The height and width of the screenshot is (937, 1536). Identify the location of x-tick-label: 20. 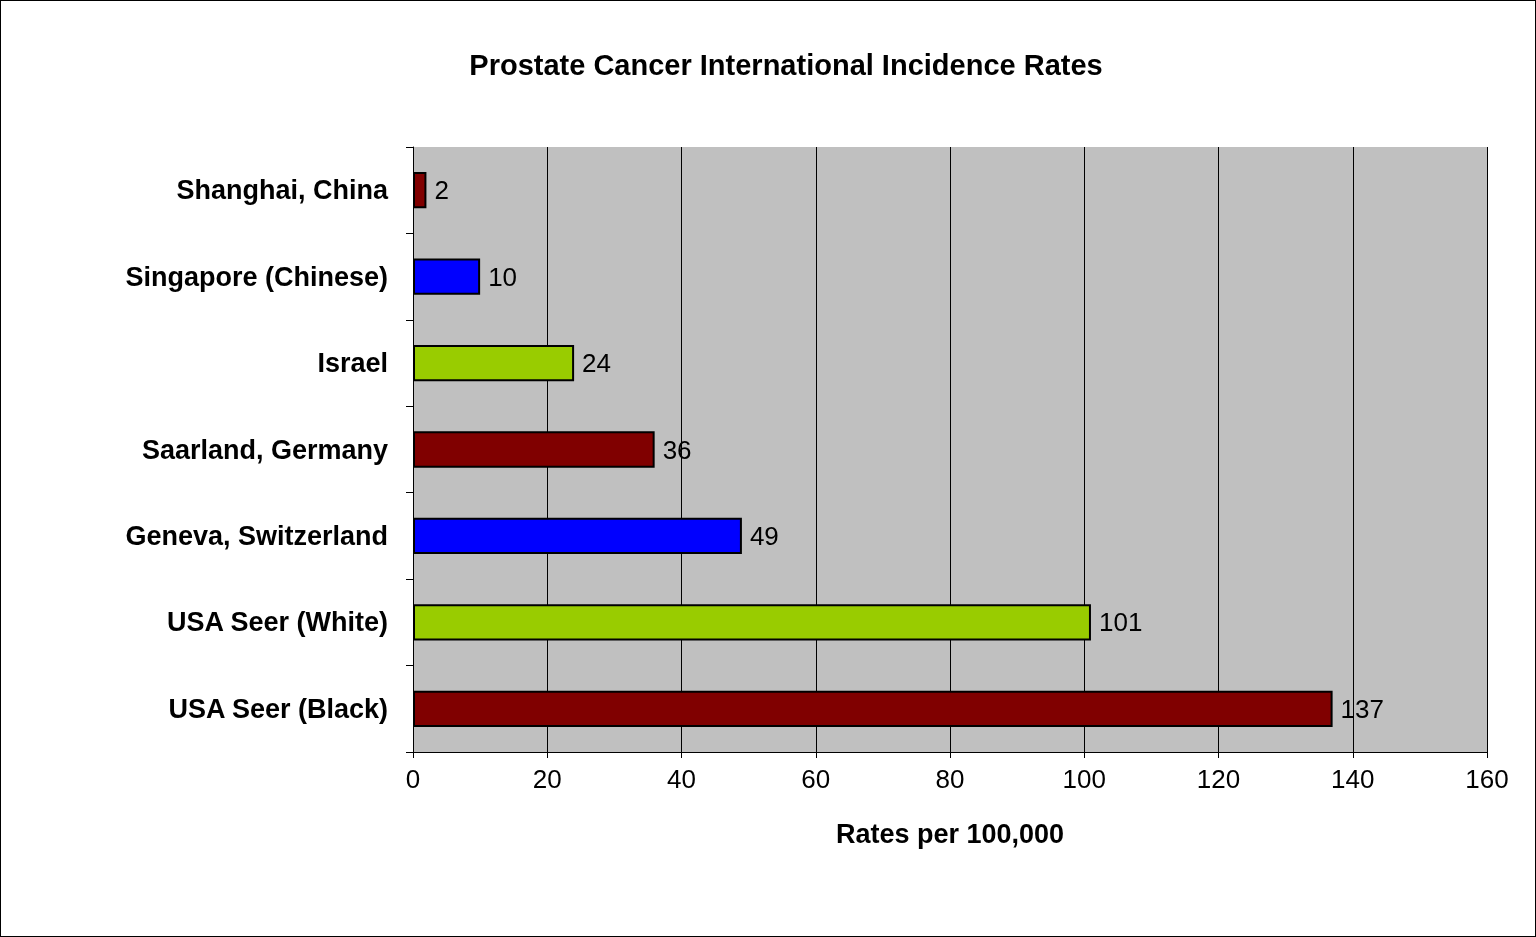
(547, 779).